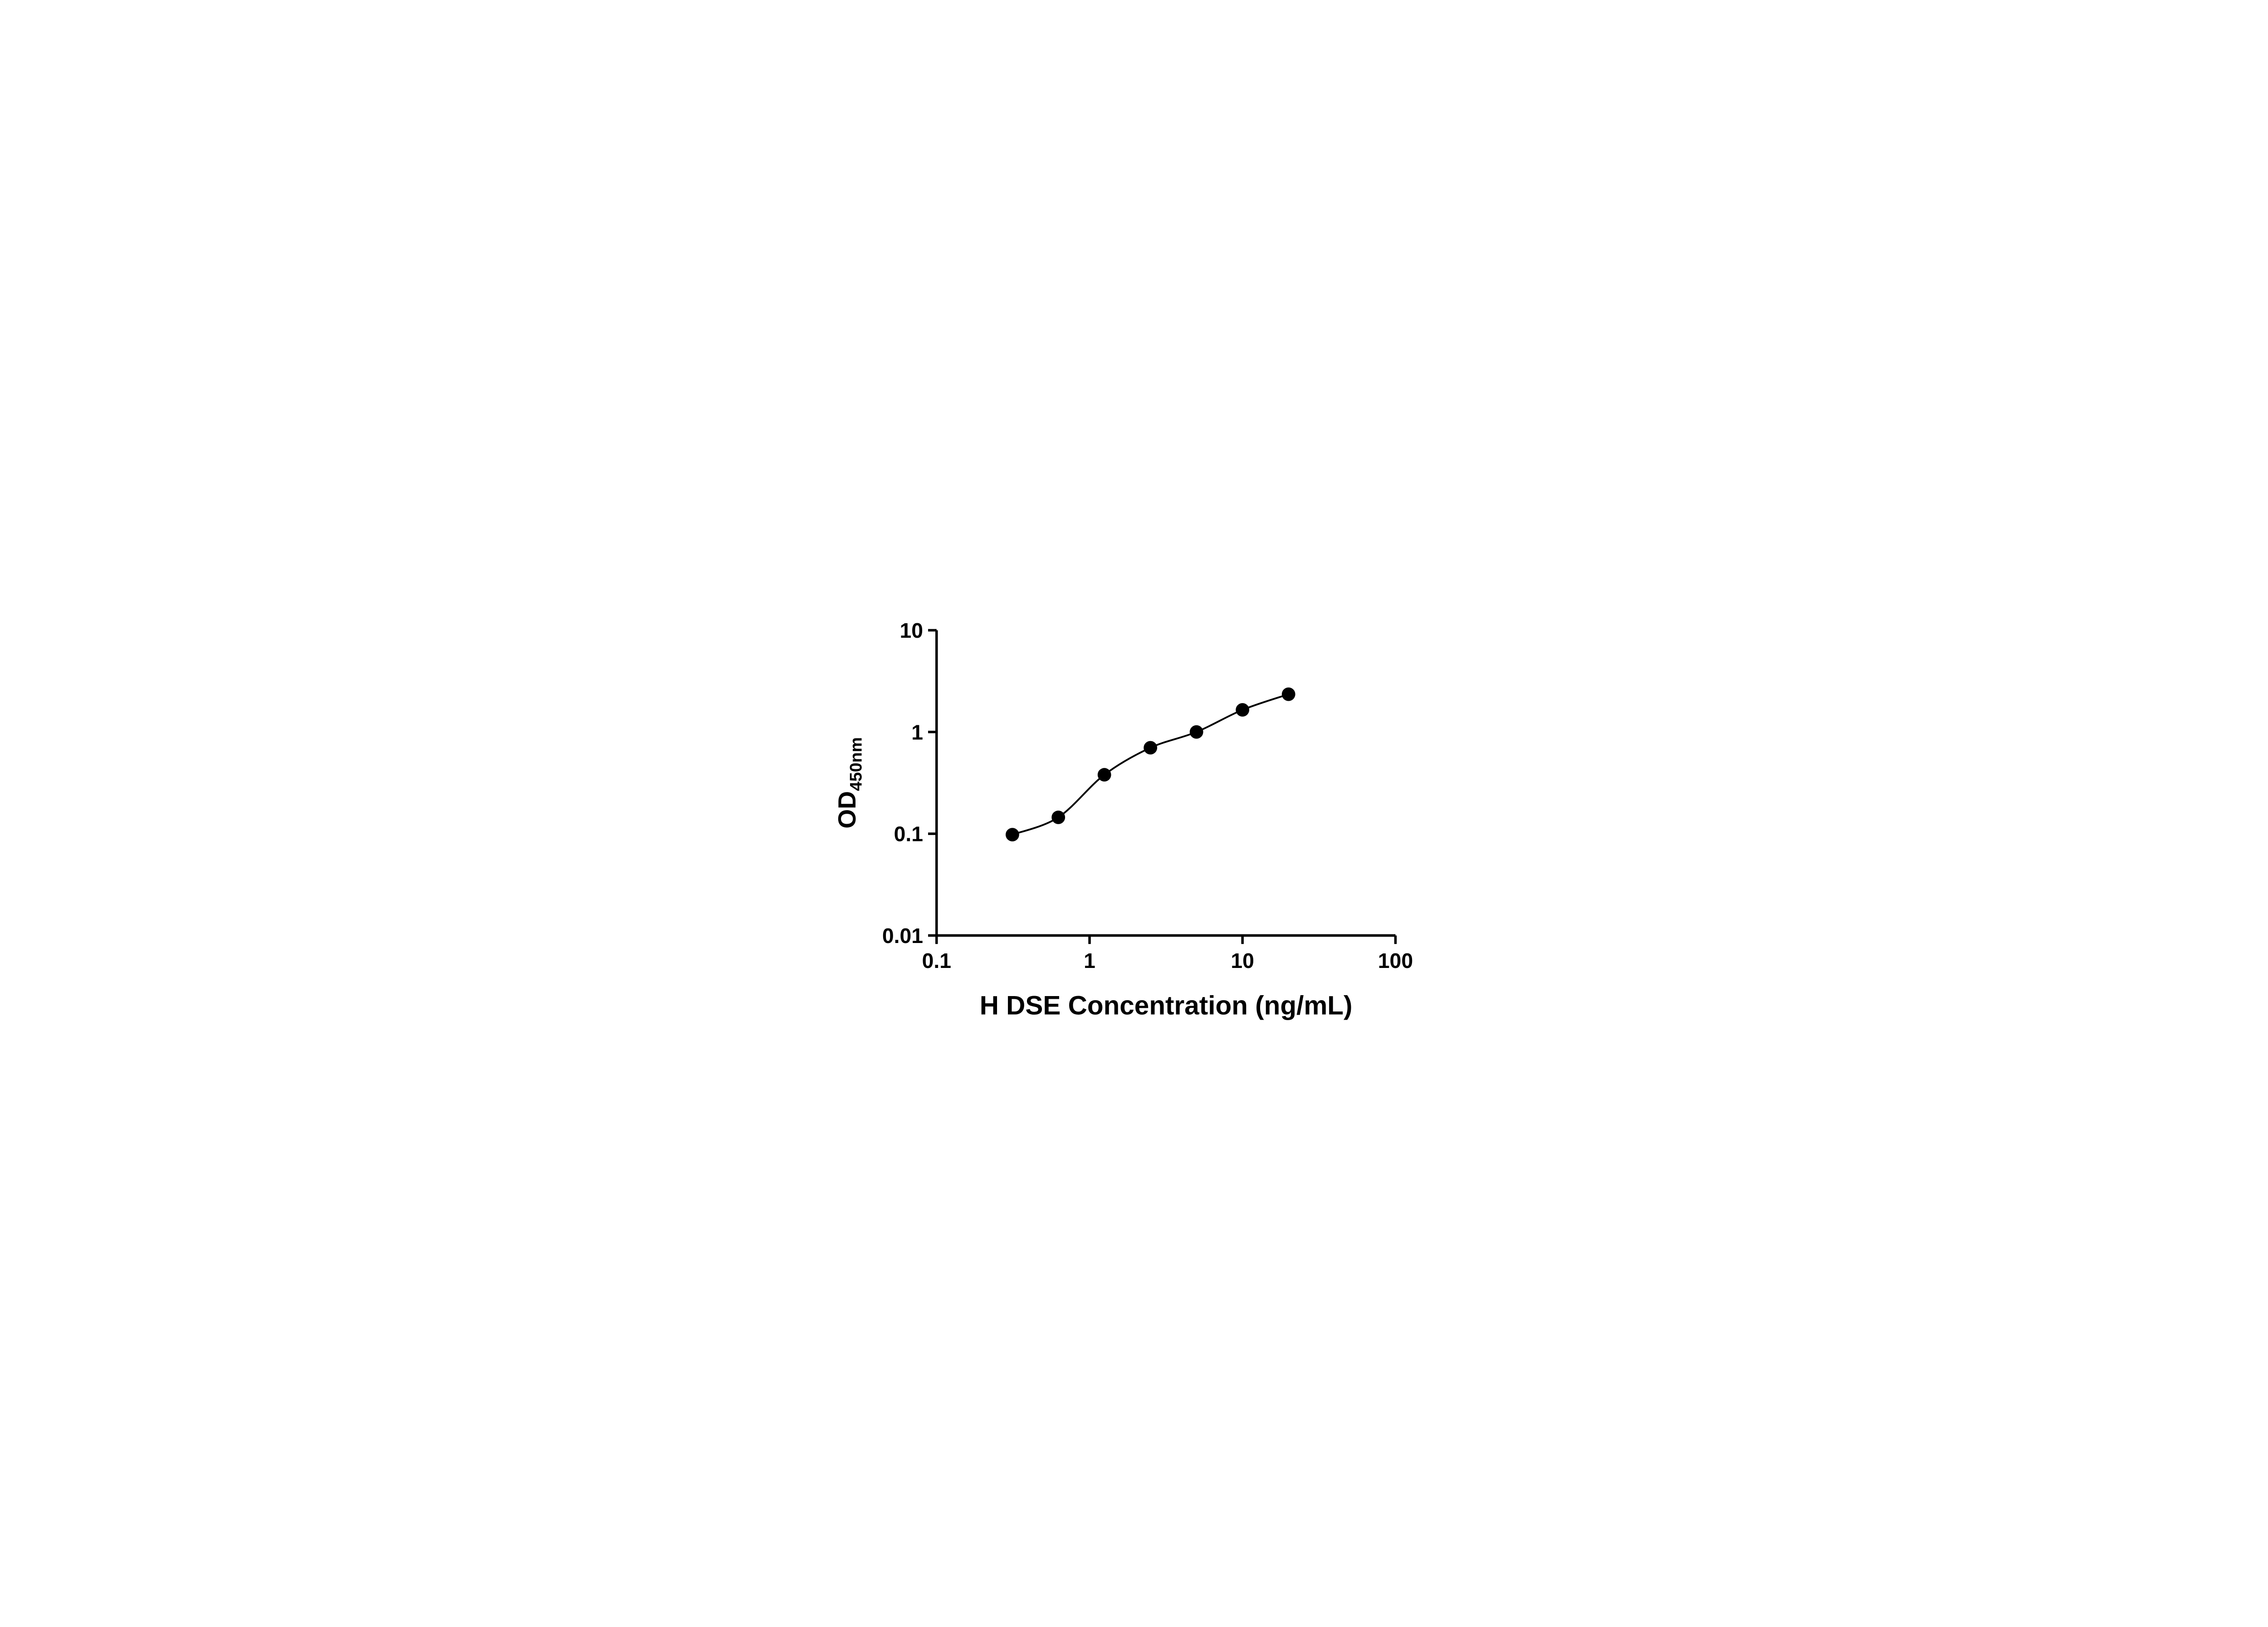 Image resolution: width=2268 pixels, height=1627 pixels. Describe the element at coordinates (1396, 960) in the screenshot. I see `x-axis-tick-label: 100` at that location.